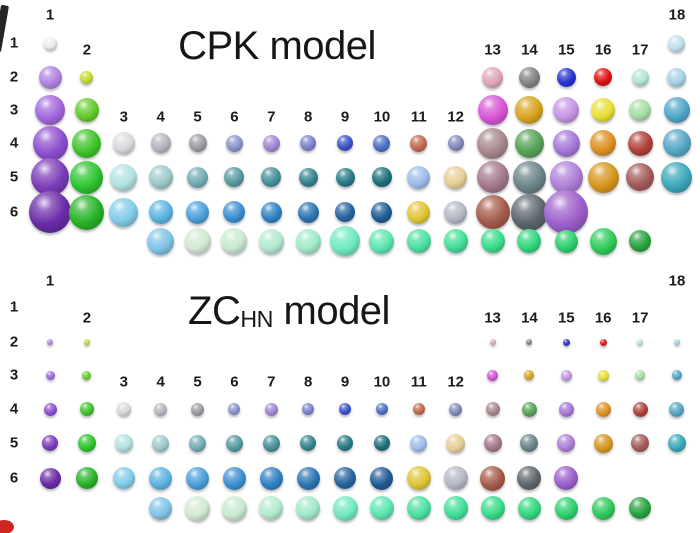  I want to click on cpk-sphere-pt, so click(382, 212).